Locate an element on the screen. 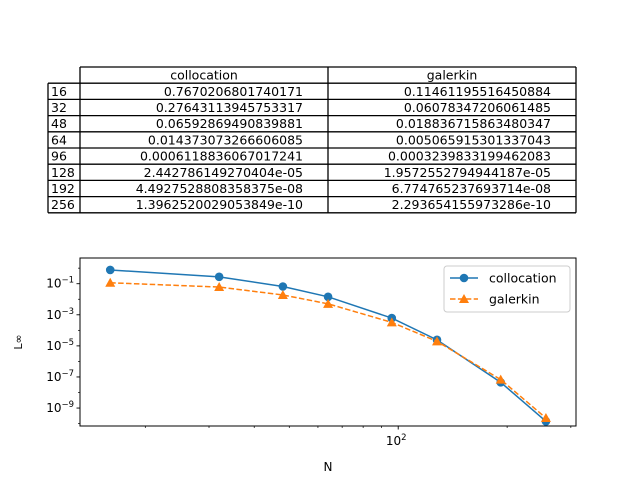  table-cell: 0.0006118836067017241 is located at coordinates (221, 156).